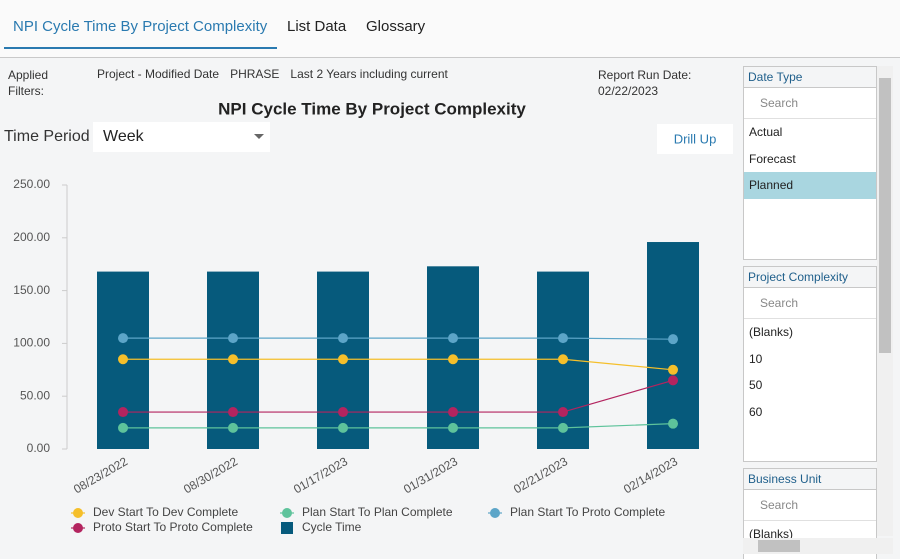 This screenshot has width=900, height=559. What do you see at coordinates (885, 215) in the screenshot?
I see `scroll-thumb` at bounding box center [885, 215].